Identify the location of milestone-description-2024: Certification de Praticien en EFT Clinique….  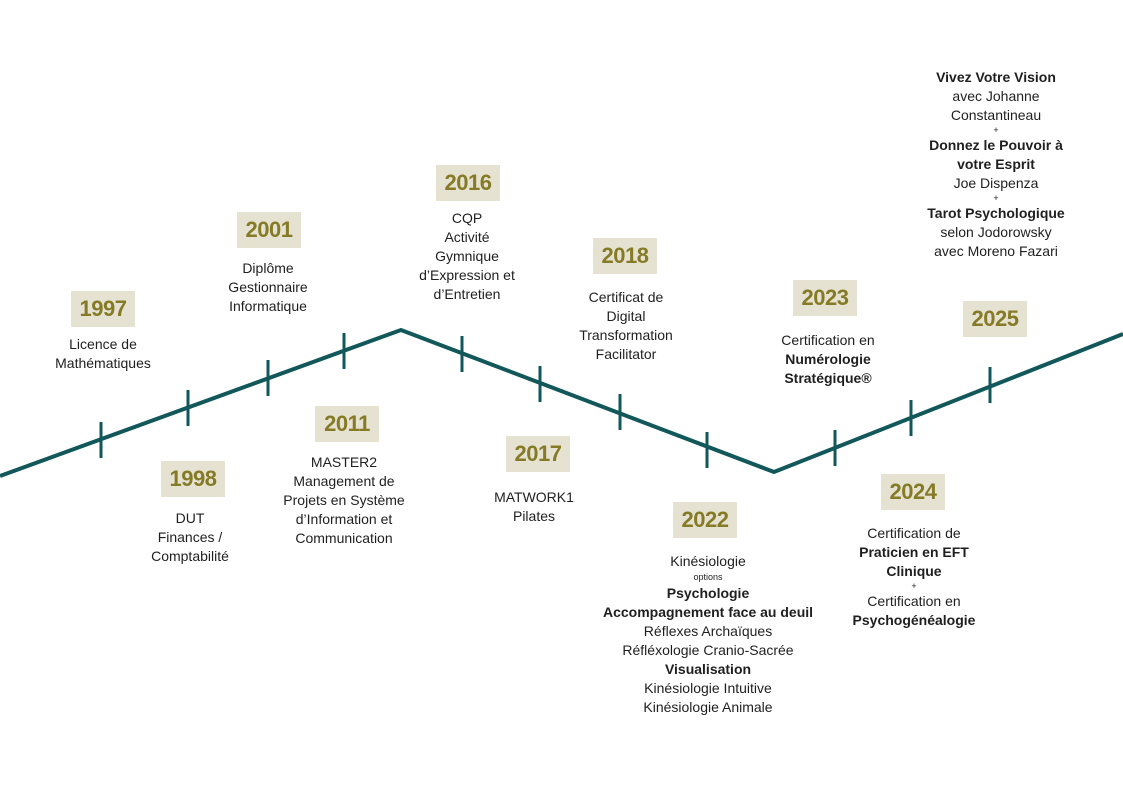
(914, 577).